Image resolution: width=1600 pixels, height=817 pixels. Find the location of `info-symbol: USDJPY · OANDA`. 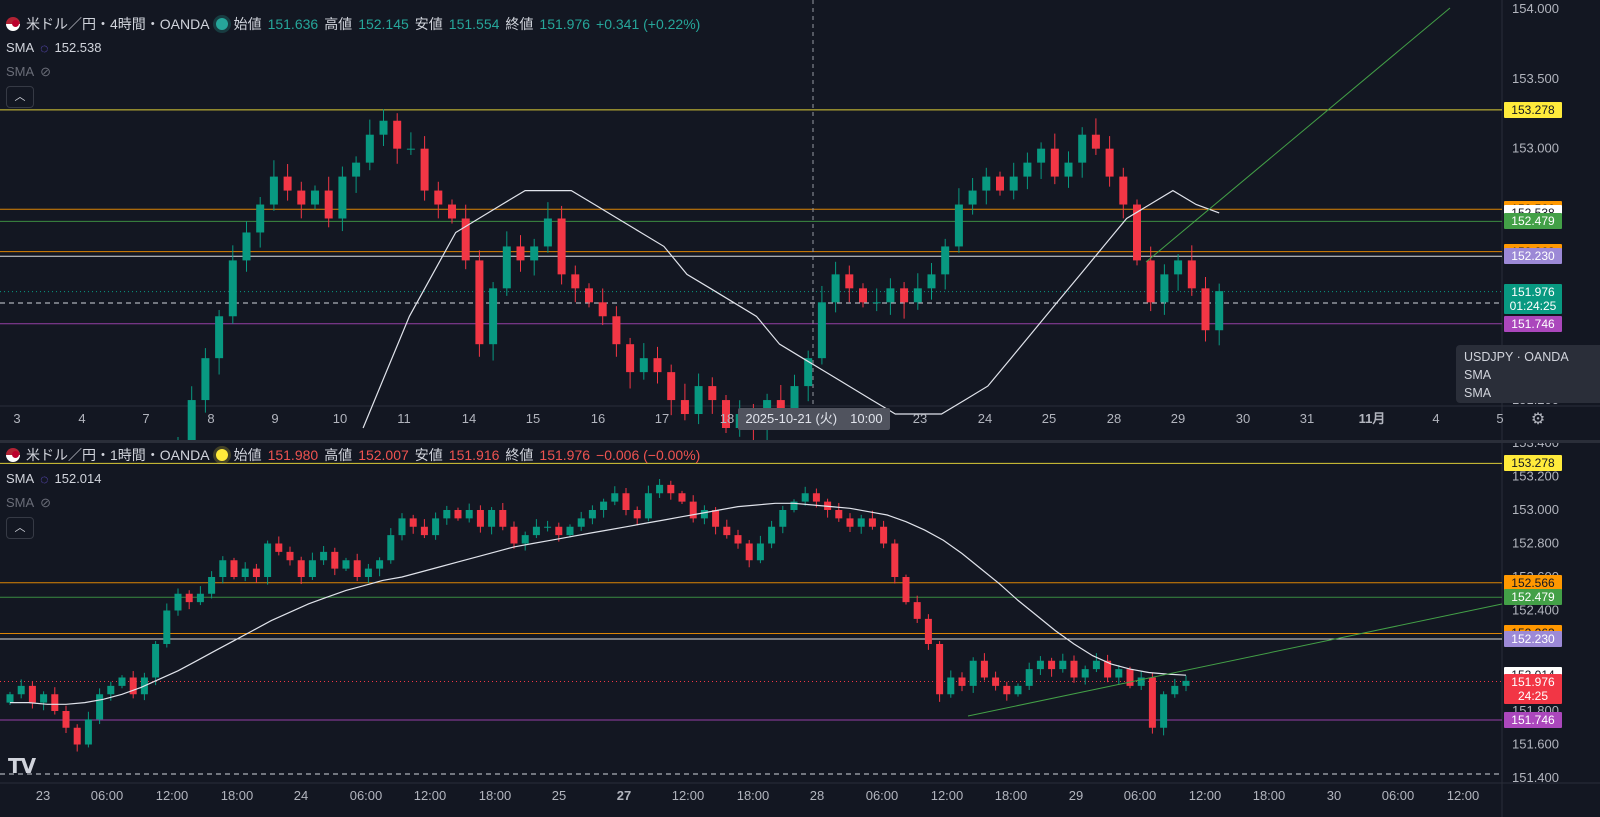

info-symbol: USDJPY · OANDA is located at coordinates (1516, 357).